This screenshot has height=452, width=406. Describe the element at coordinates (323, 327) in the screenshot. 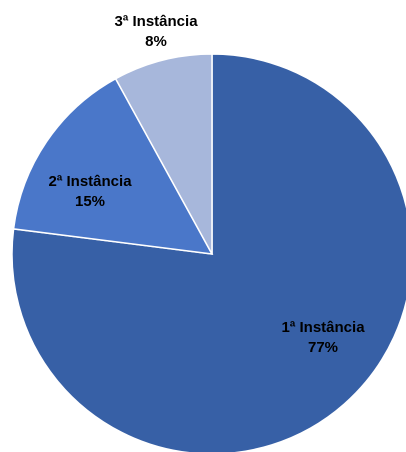

I see `slice-category-label: 1ª Instância` at that location.